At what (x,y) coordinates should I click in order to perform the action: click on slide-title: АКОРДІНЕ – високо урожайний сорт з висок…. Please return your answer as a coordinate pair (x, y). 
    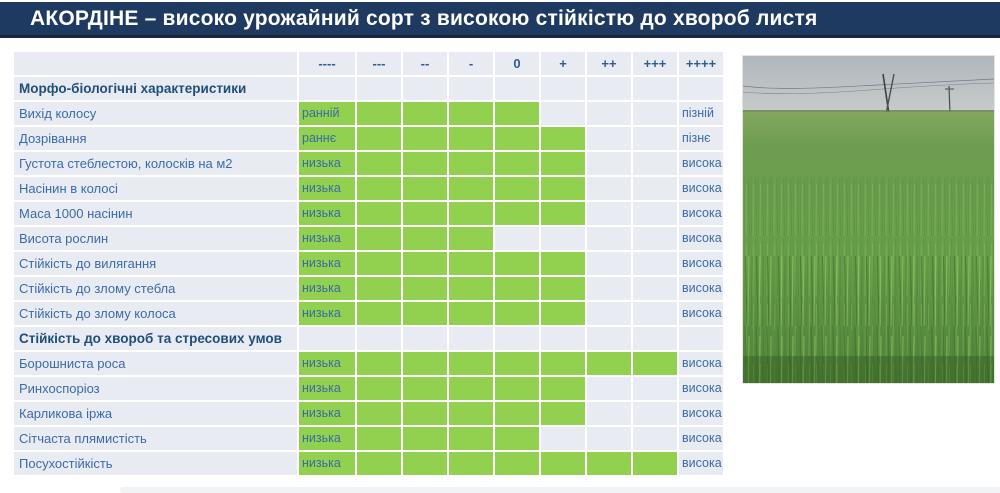
    Looking at the image, I should click on (424, 18).